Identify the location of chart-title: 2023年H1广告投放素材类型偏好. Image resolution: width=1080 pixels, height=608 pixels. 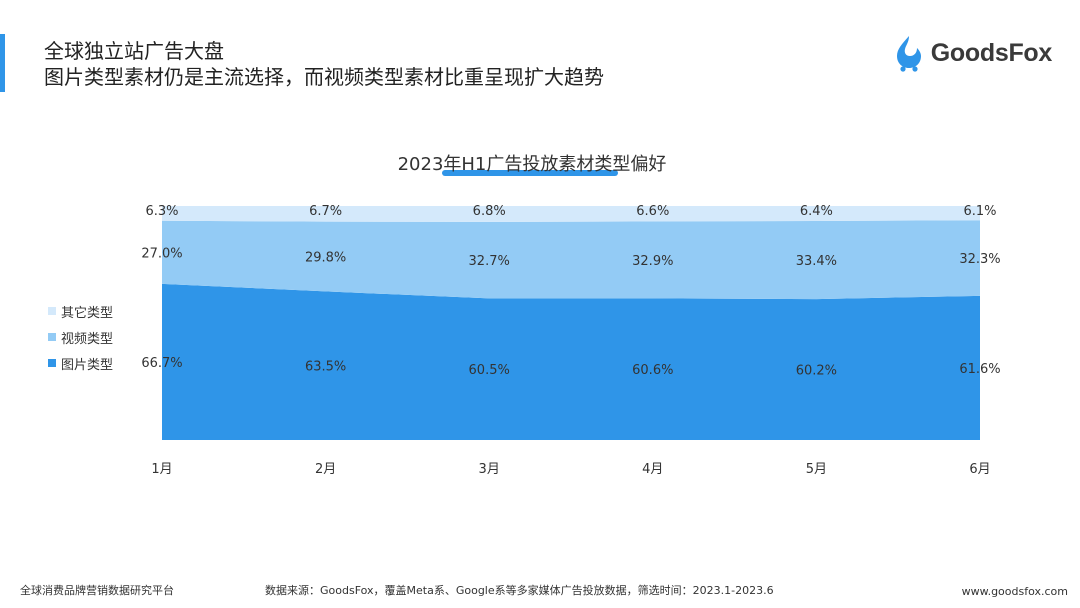
(532, 164).